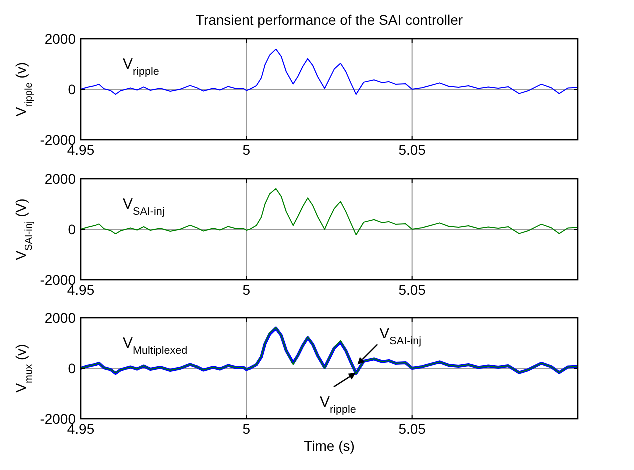  I want to click on x-axis-title: Time (s), so click(329, 446).